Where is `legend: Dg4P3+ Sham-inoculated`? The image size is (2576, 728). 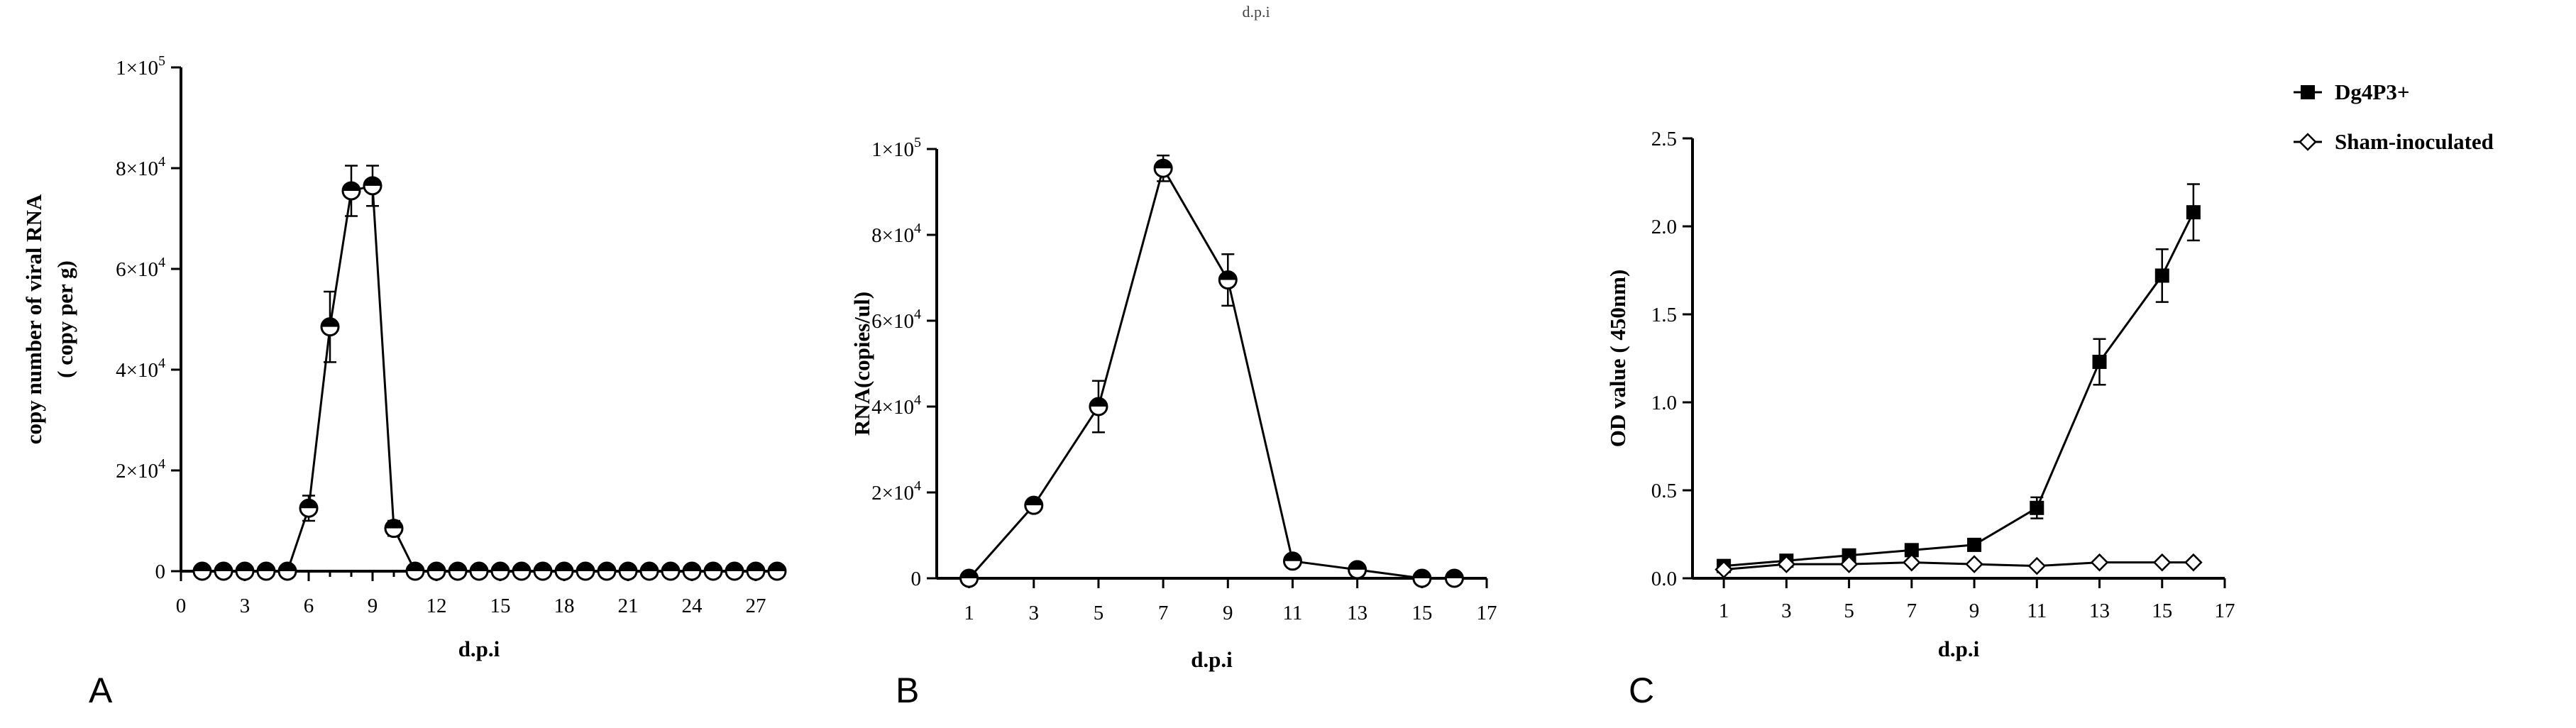 legend: Dg4P3+ Sham-inoculated is located at coordinates (2394, 116).